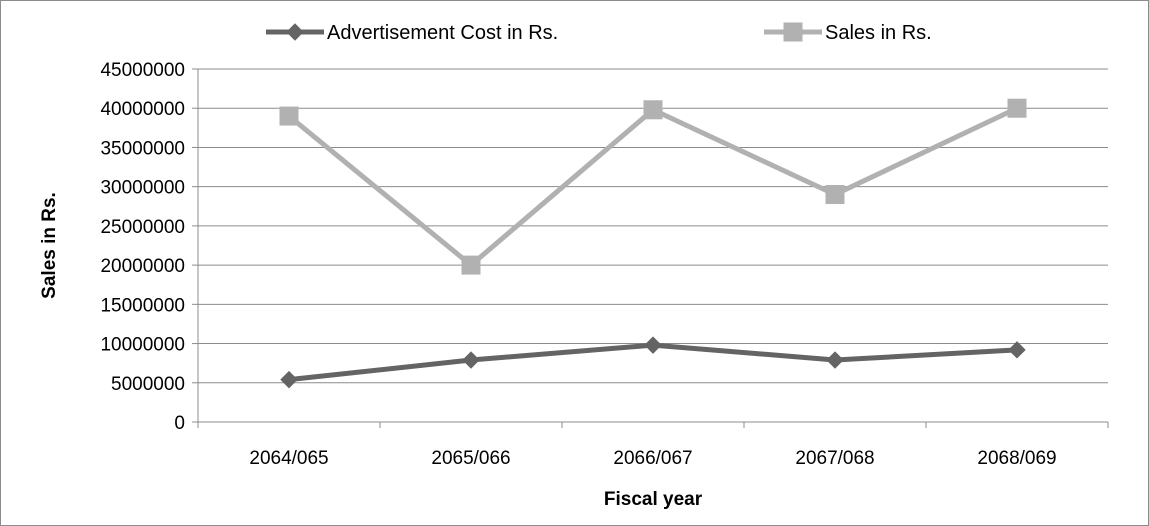  I want to click on legend: Advertisement Cost in Rs. Sales in Rs., so click(599, 33).